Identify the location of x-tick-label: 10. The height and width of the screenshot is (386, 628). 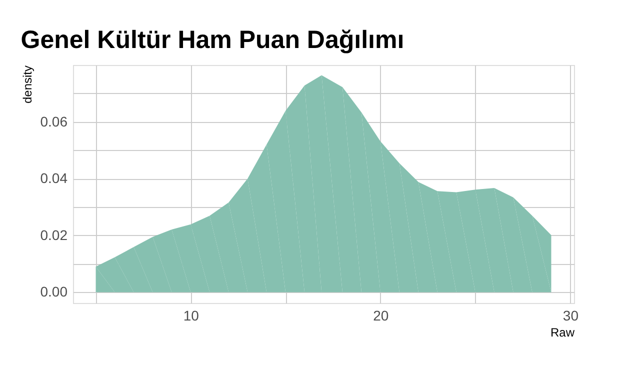
(191, 316).